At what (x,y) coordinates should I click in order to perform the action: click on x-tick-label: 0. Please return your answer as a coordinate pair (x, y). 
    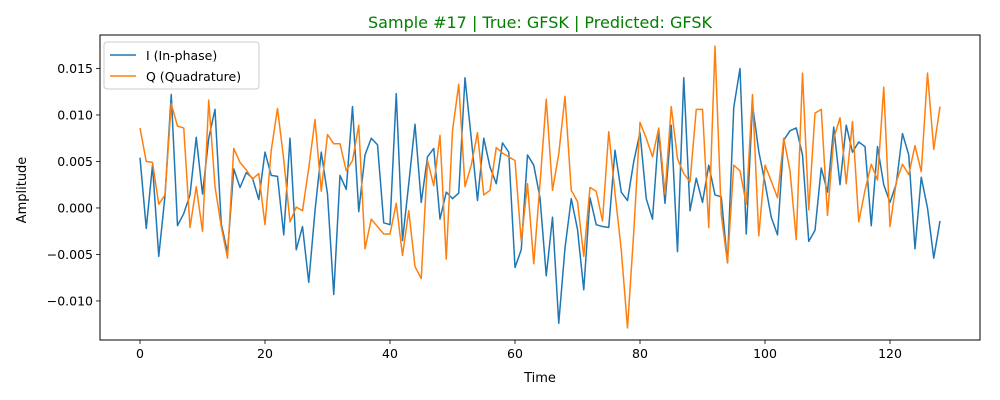
    Looking at the image, I should click on (140, 353).